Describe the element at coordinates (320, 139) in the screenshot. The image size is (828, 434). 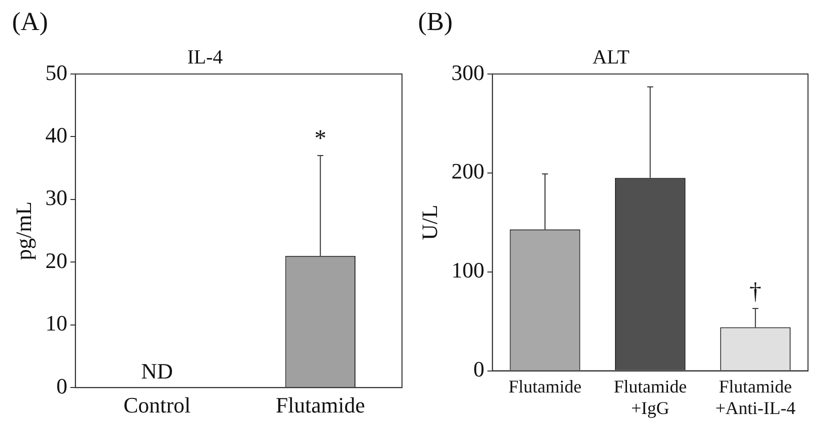
I see `annotation: *` at that location.